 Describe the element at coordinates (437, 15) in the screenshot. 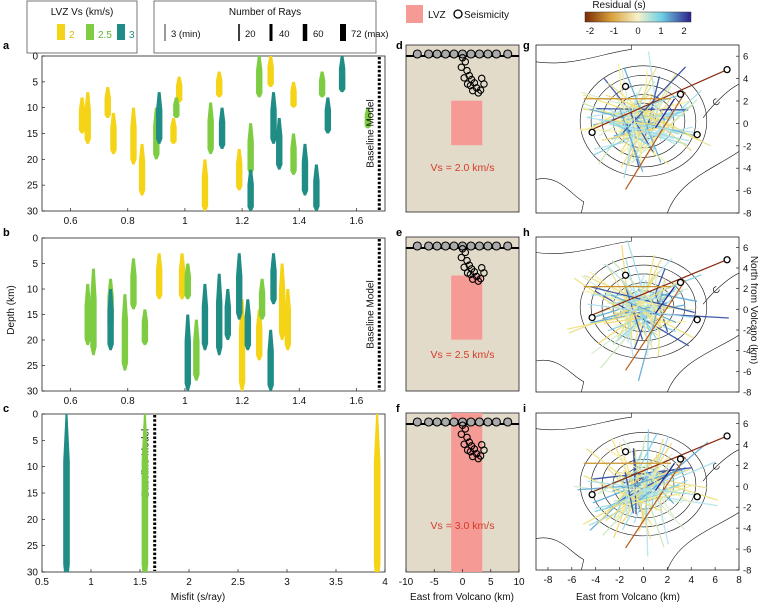

I see `legend-lvz-label: LVZ` at that location.